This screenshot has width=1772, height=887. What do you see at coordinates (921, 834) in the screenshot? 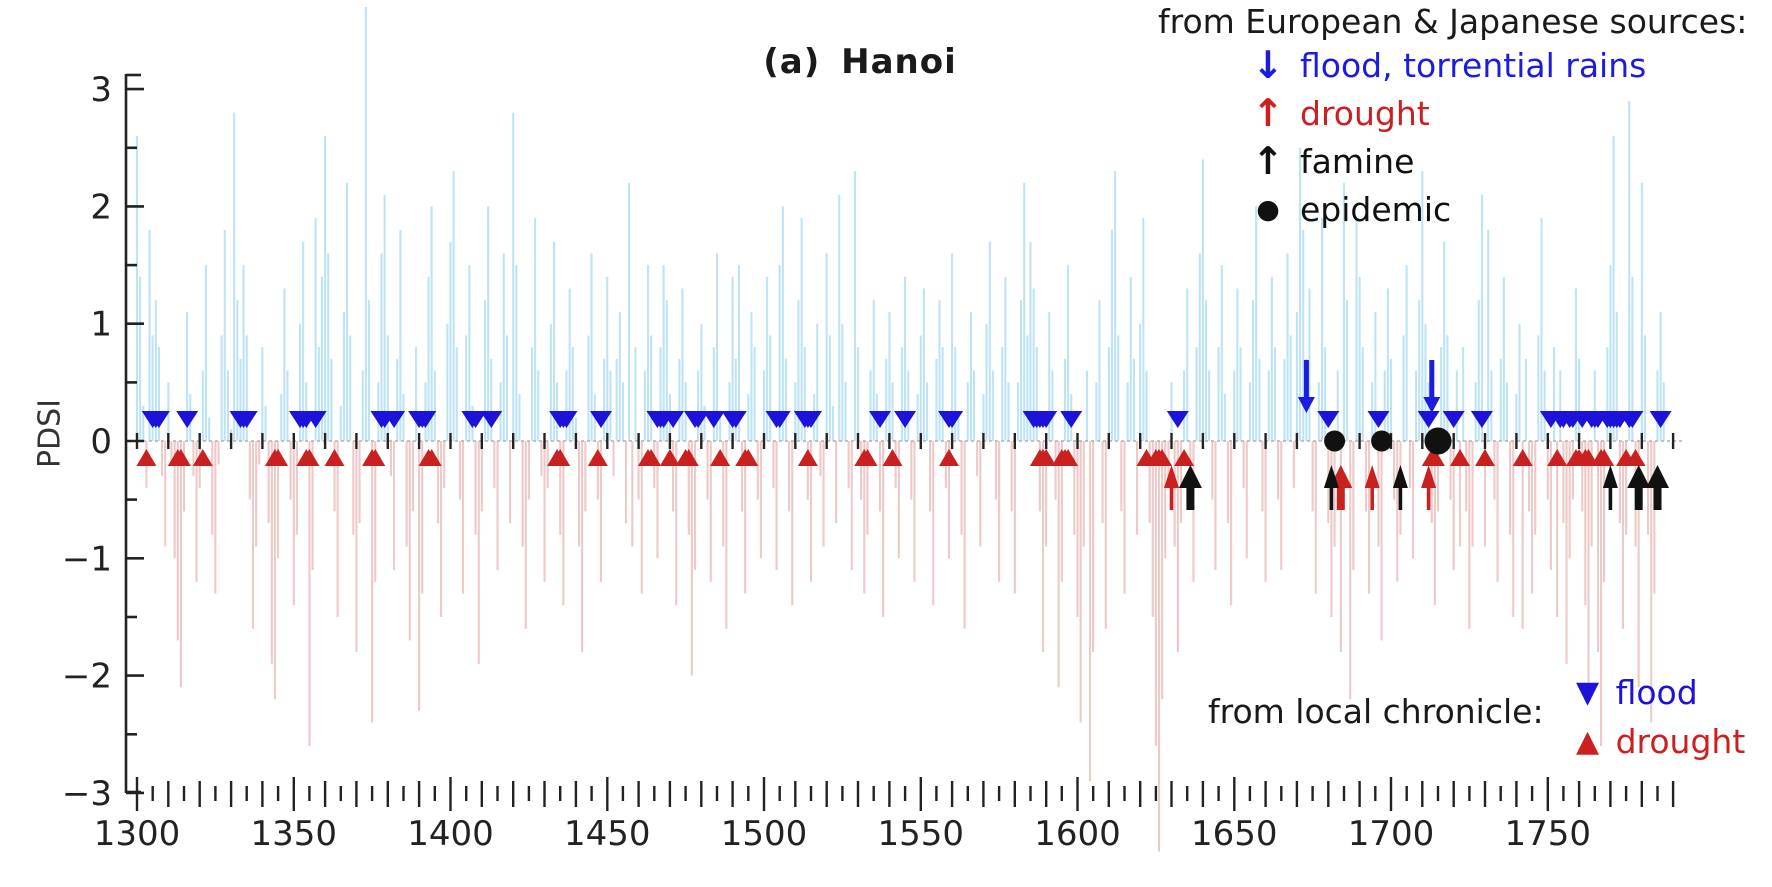
I see `svg-text: 1550` at bounding box center [921, 834].